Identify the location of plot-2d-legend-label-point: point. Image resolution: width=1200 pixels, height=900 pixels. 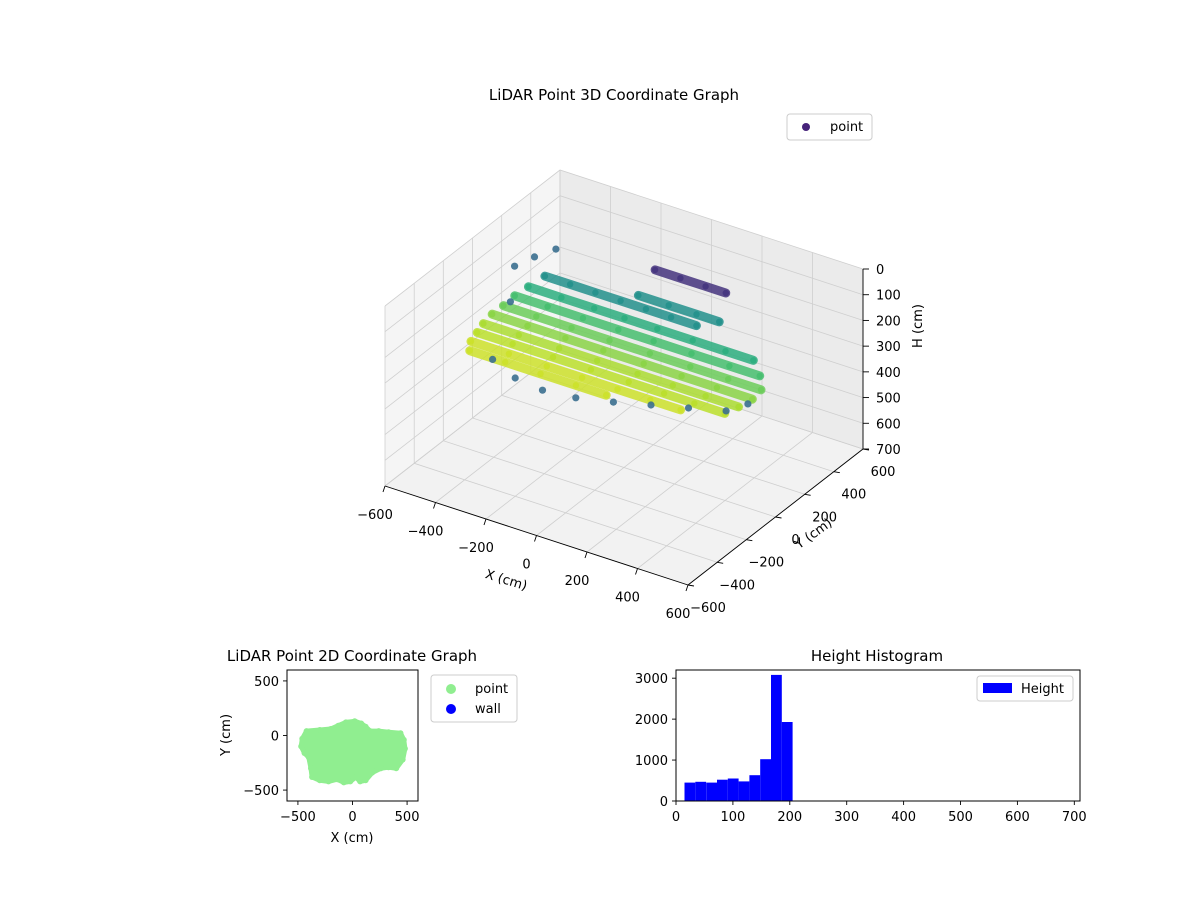
(491, 689).